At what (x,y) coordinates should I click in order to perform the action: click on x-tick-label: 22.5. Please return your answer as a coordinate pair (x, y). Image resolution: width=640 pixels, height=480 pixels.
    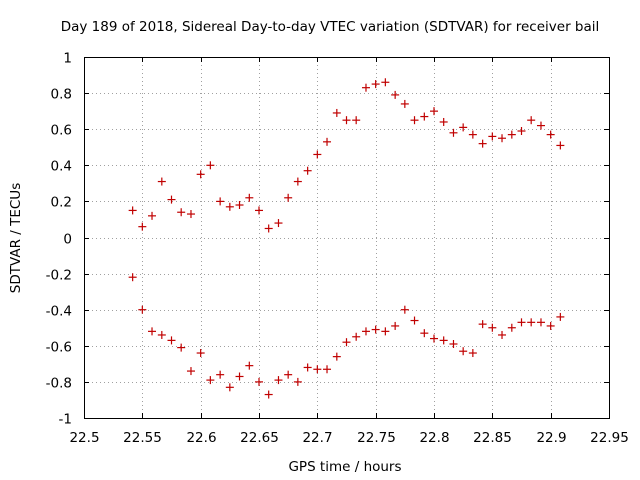
    Looking at the image, I should click on (84, 438).